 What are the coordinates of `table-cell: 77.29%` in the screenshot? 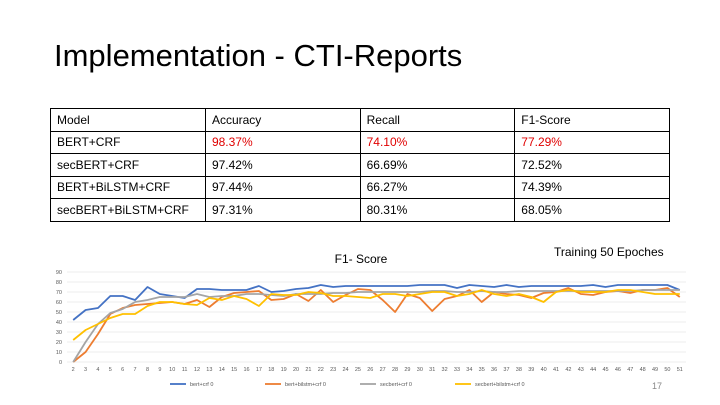 It's located at (592, 142).